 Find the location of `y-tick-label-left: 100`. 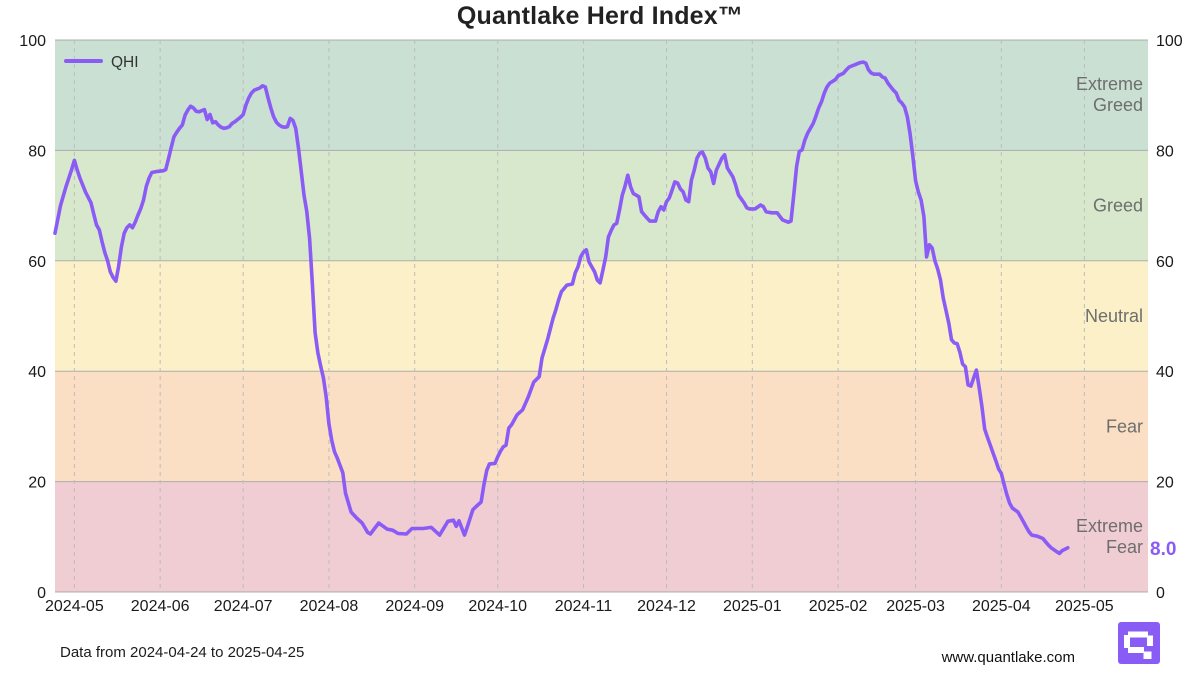

y-tick-label-left: 100 is located at coordinates (32, 41).